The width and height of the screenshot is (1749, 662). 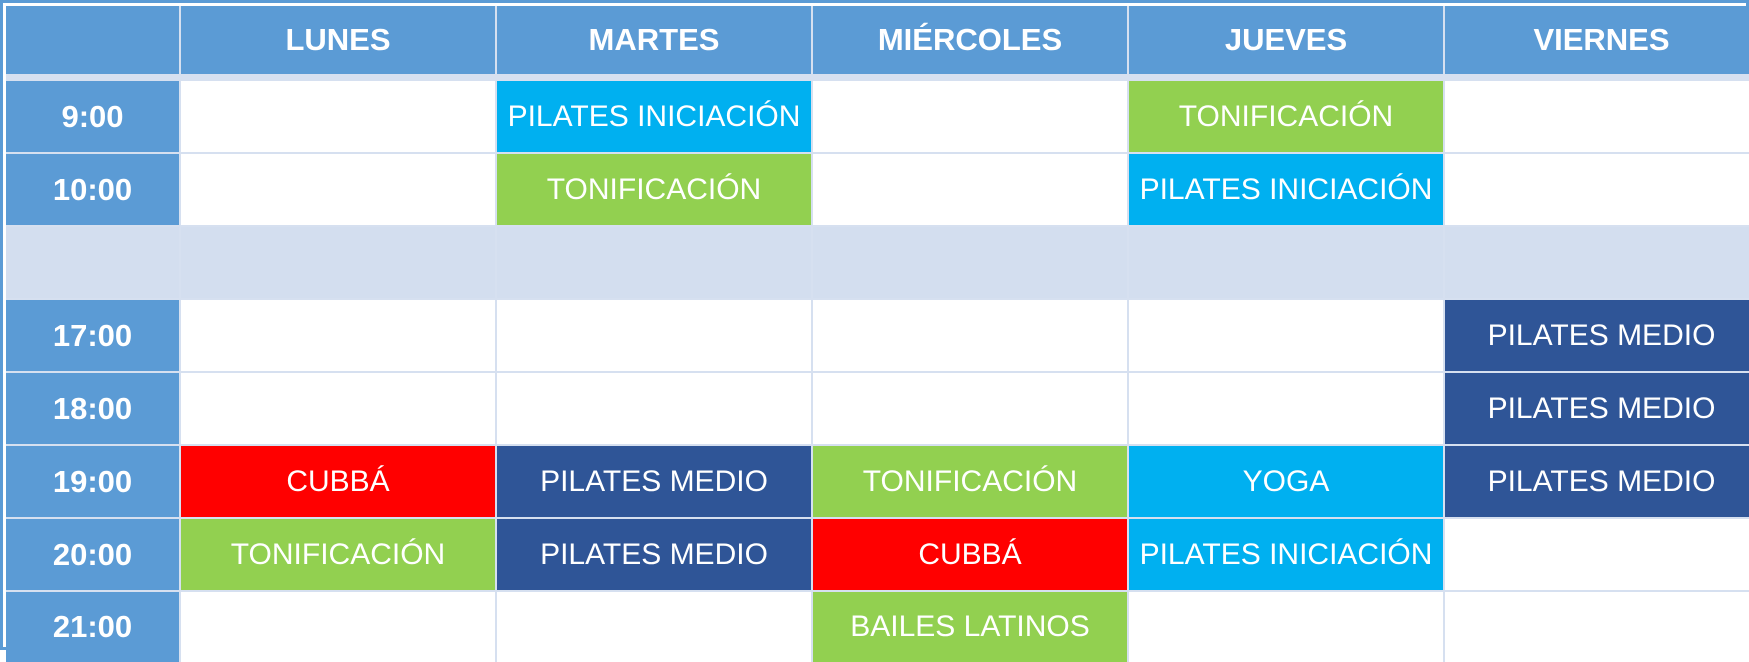 I want to click on time-label: 17:00, so click(x=92, y=335).